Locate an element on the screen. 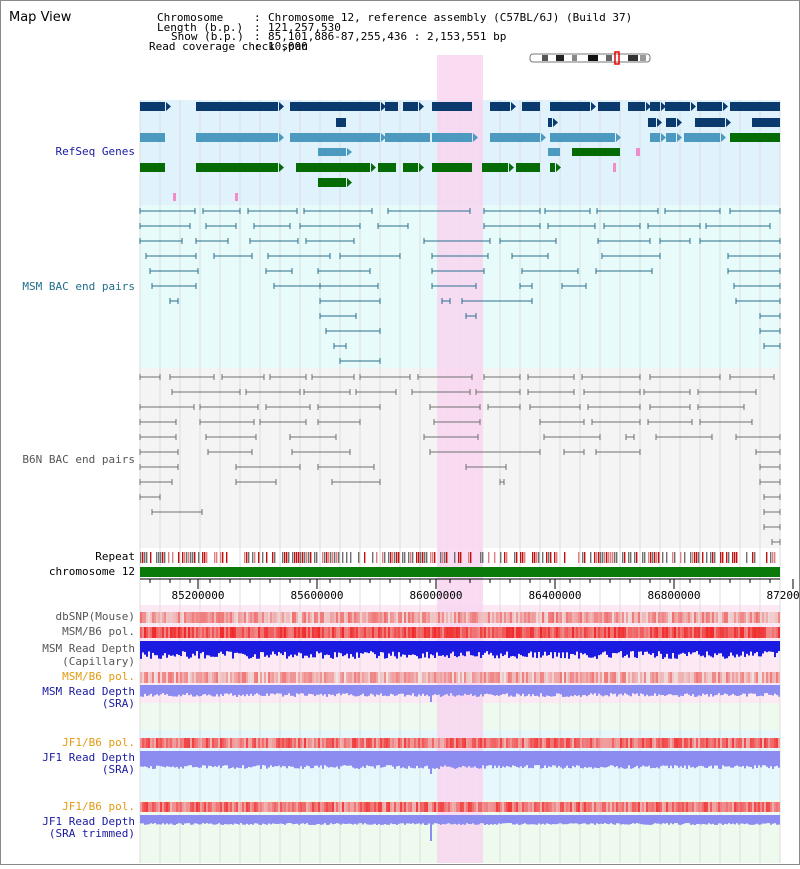 The image size is (800, 869). msm-depth-sra-label-1: MSM Read Depth is located at coordinates (88, 691).